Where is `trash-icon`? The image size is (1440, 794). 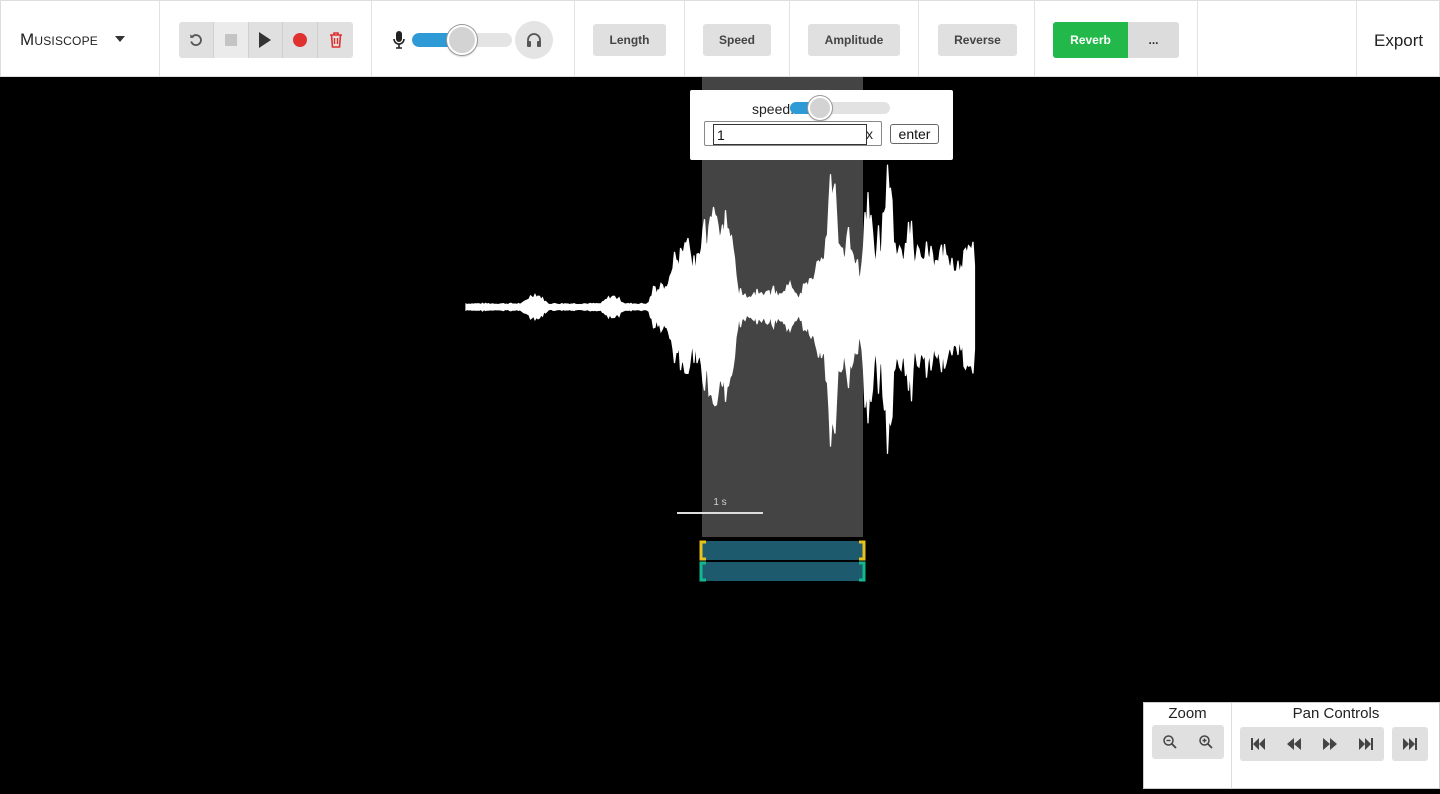 trash-icon is located at coordinates (335, 40).